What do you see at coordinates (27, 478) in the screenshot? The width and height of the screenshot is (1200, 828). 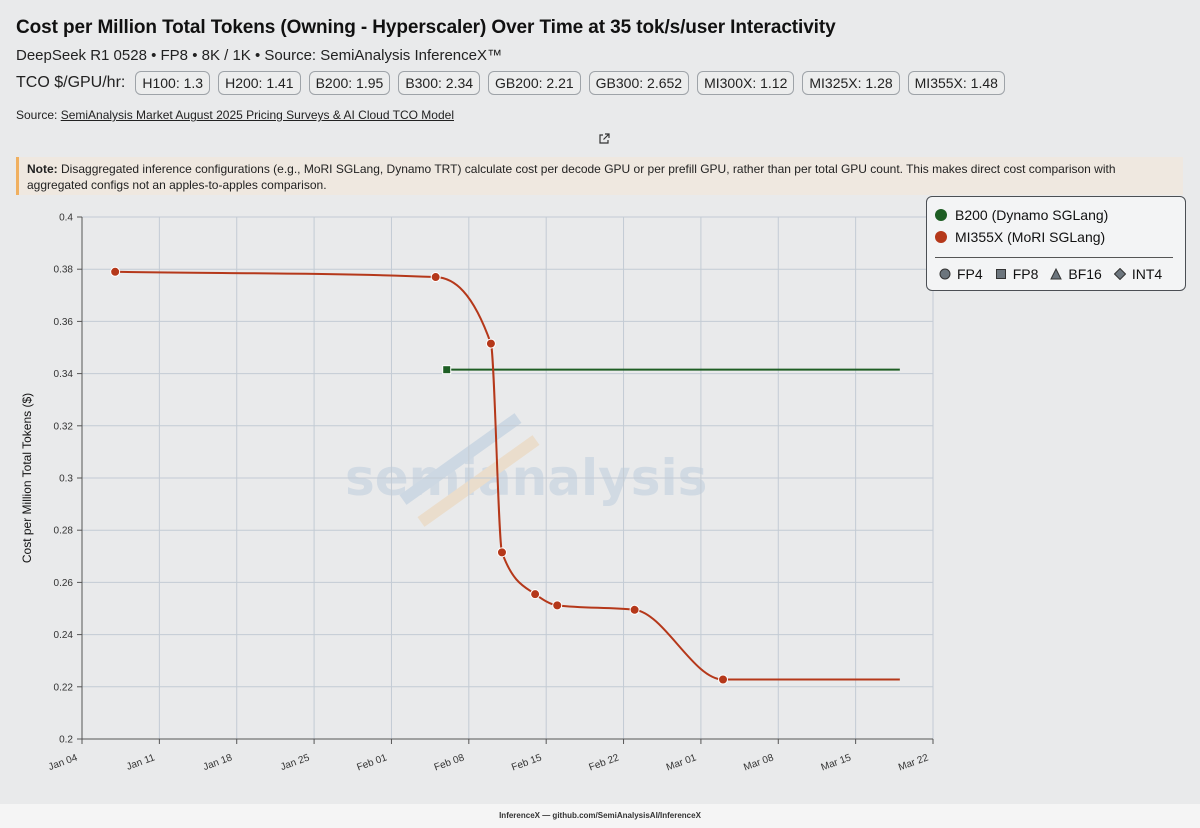 I see `y-axis-title: Cost per Million Total Tokens ($)` at bounding box center [27, 478].